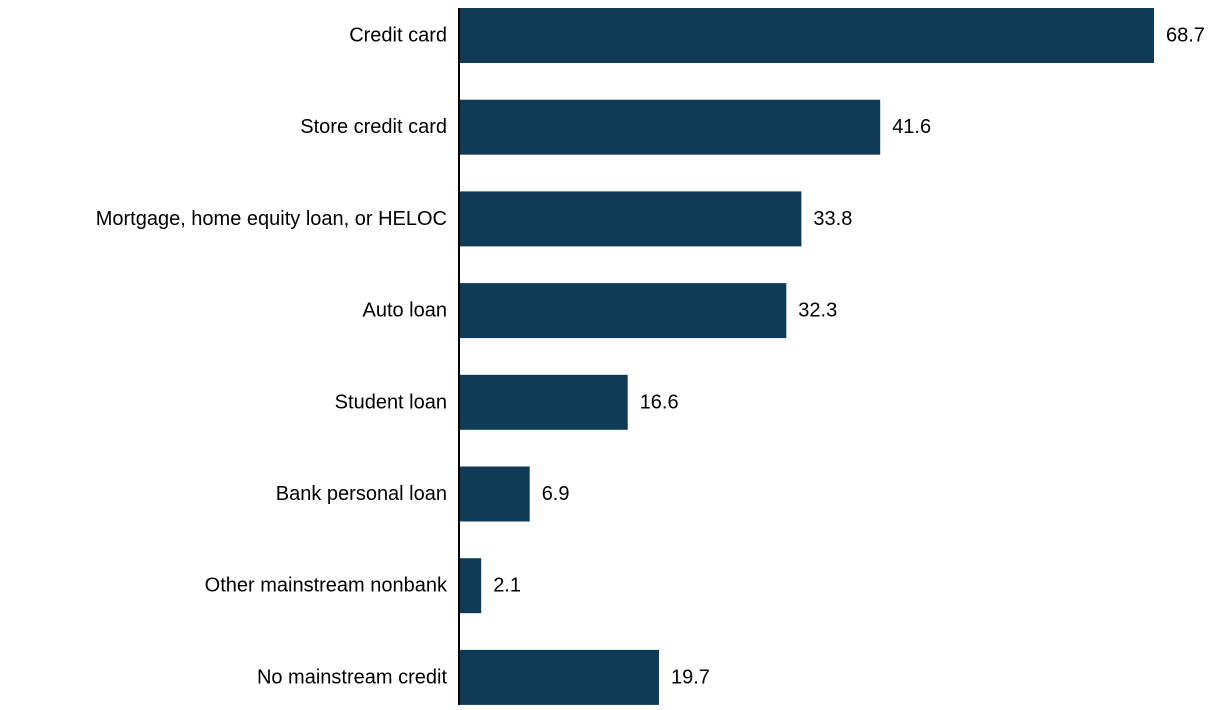 This screenshot has height=710, width=1222. Describe the element at coordinates (398, 36) in the screenshot. I see `category-label: Credit card` at that location.